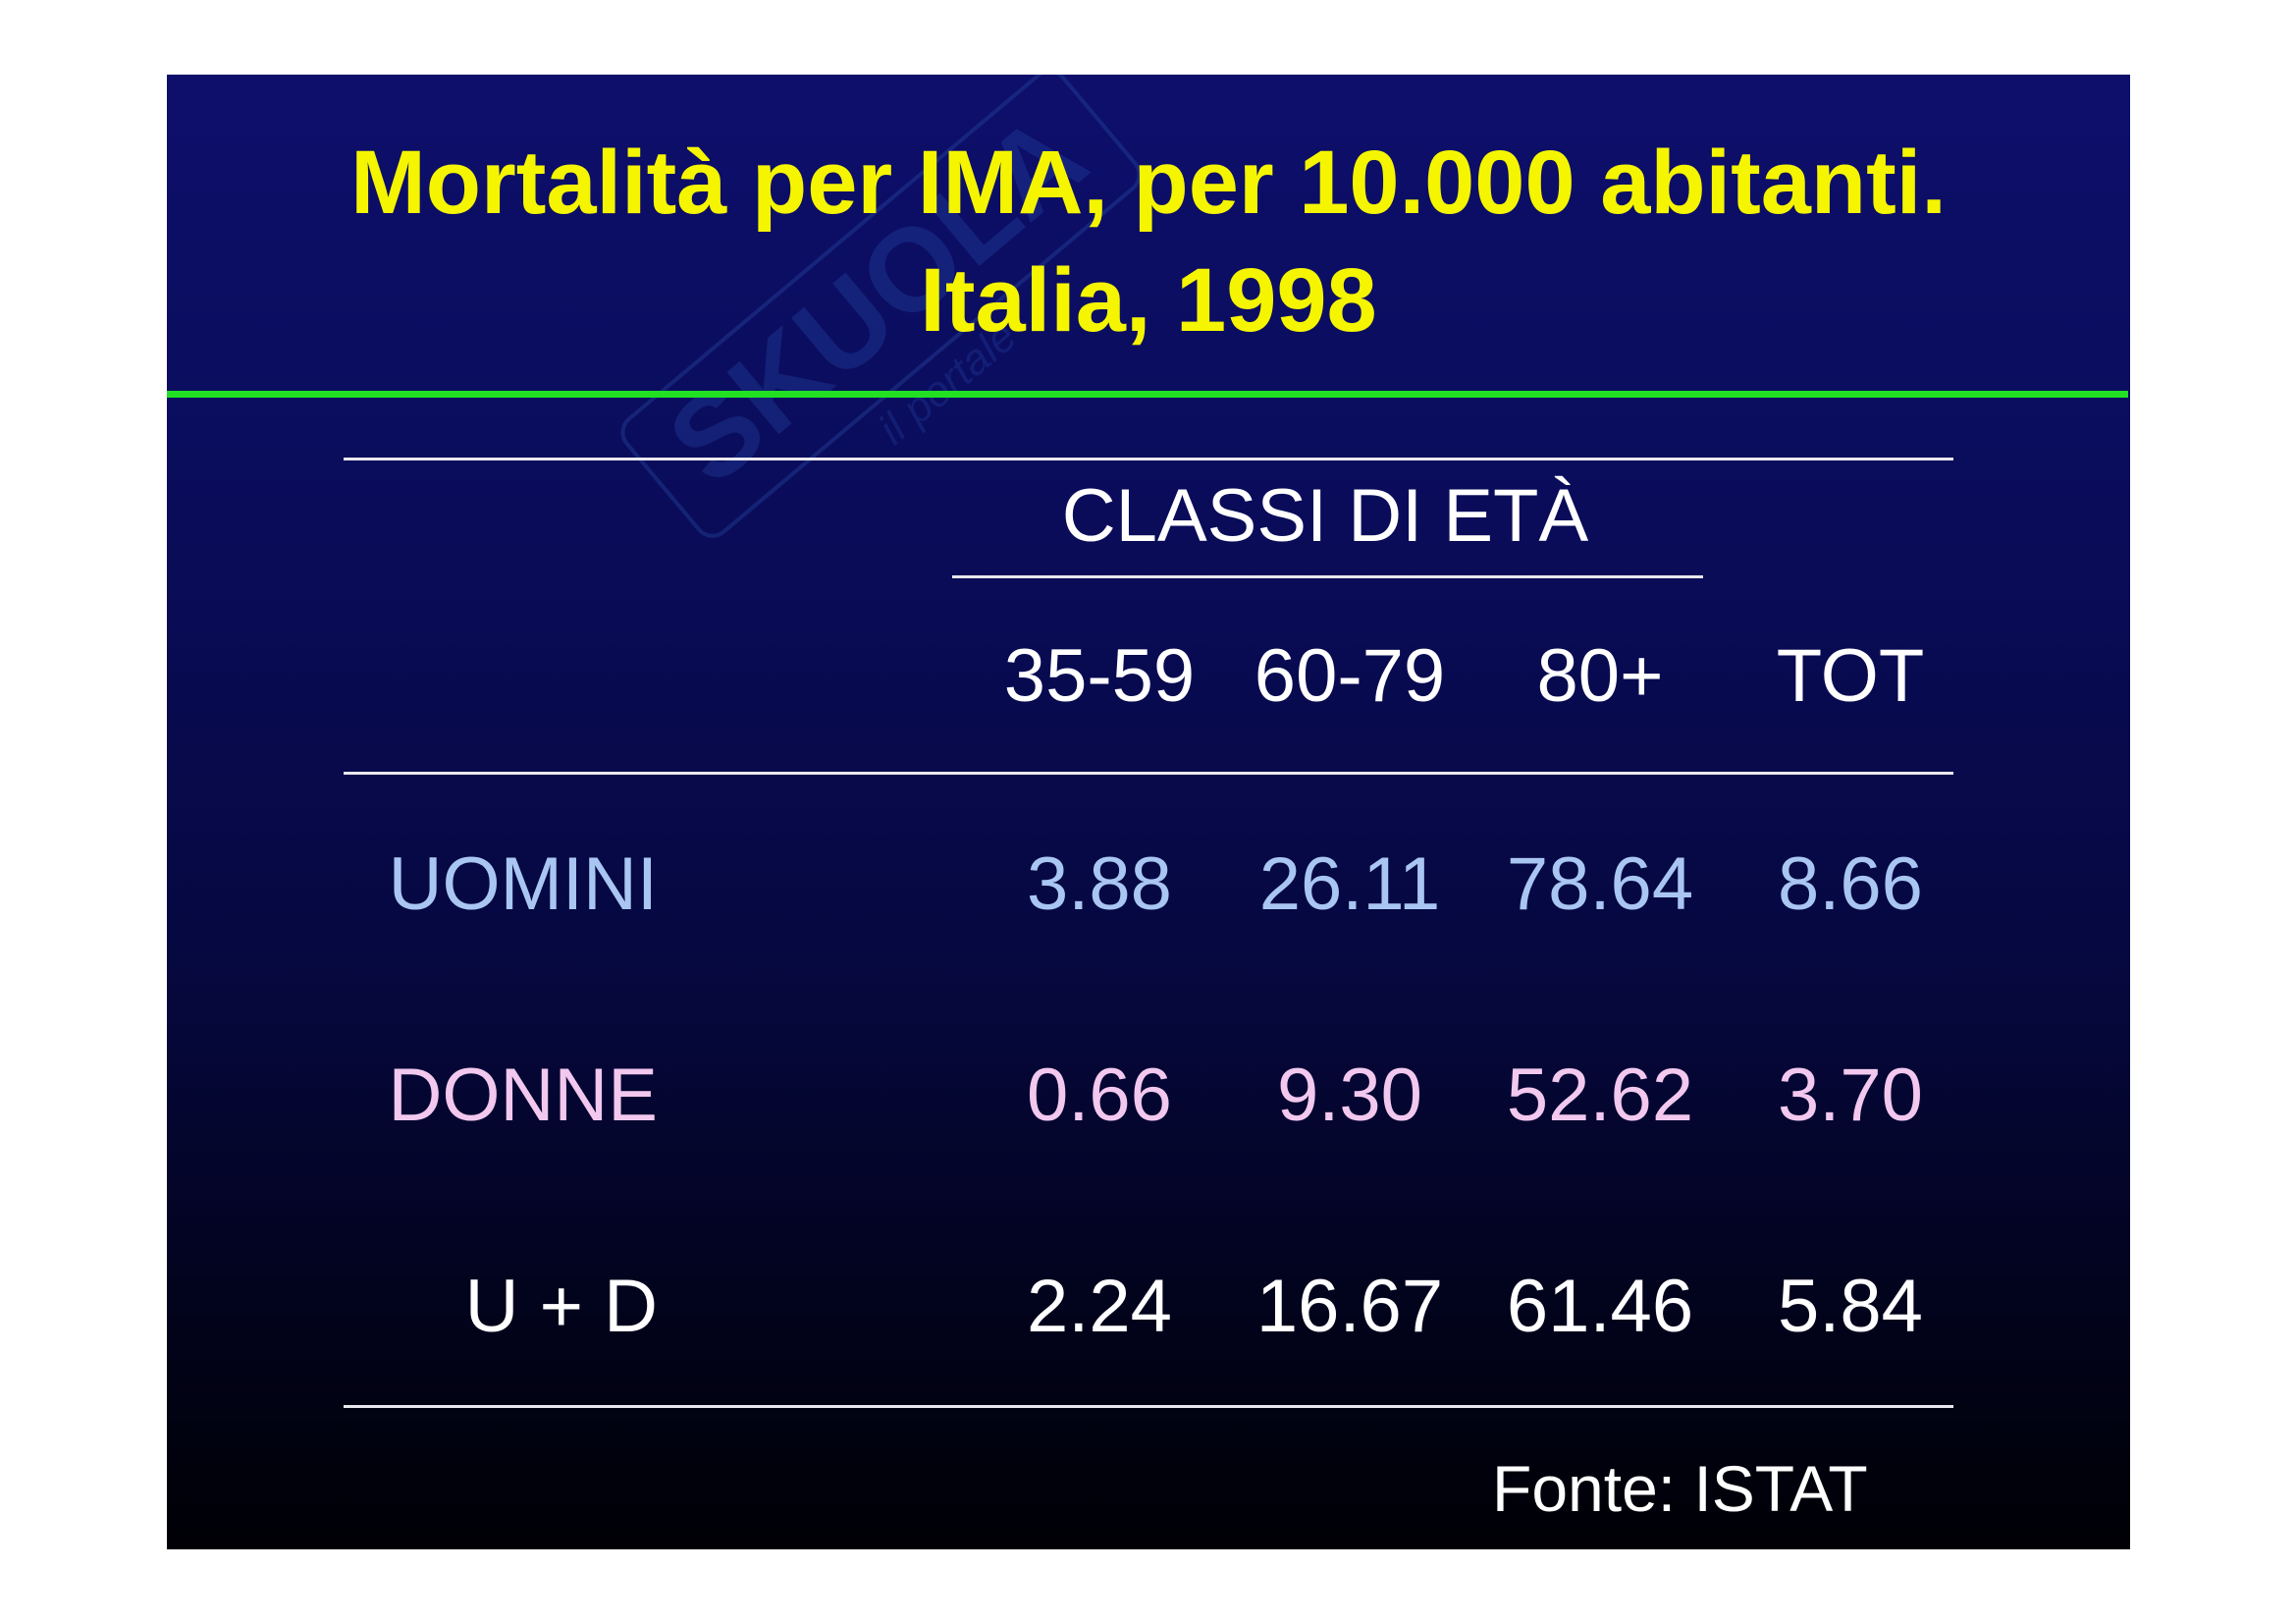 This screenshot has width=2296, height=1623. Describe the element at coordinates (1851, 1095) in the screenshot. I see `cell-donne-tot: 3.70` at that location.